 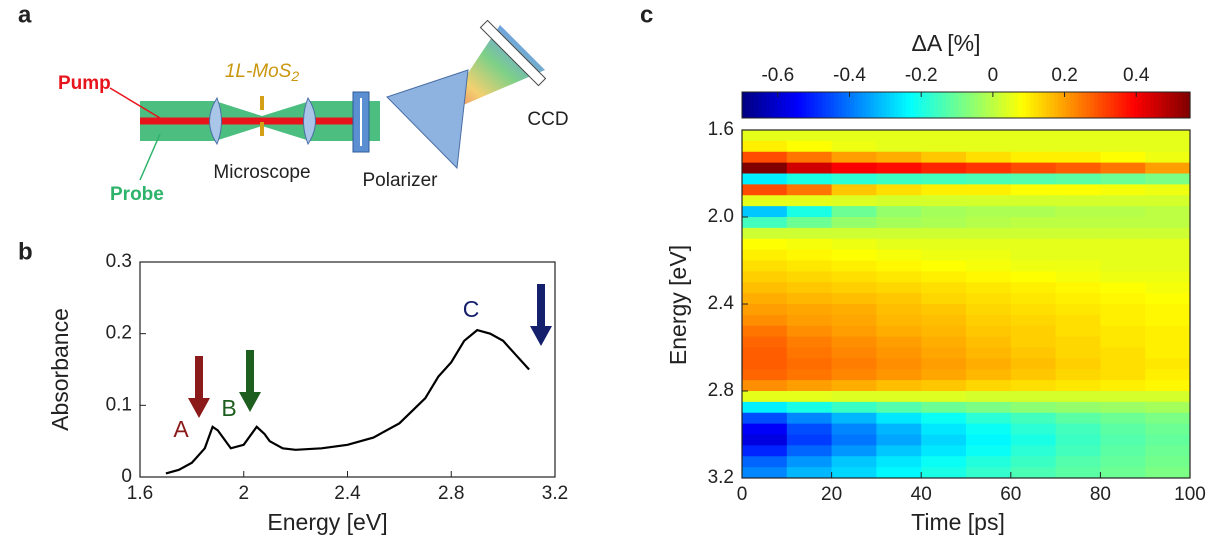 I want to click on microscope-label: Microscope, so click(x=261, y=172).